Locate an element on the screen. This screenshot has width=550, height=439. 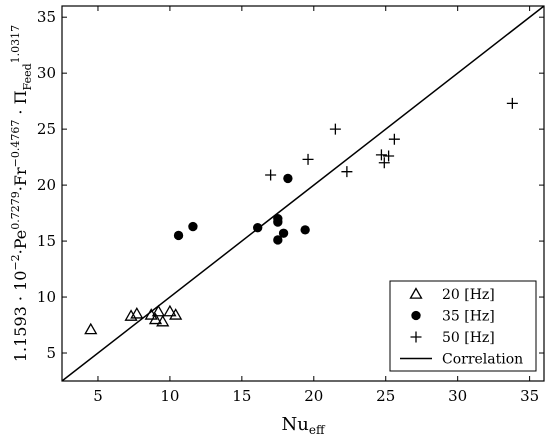
x-tick-label: 10 is located at coordinates (169, 396).